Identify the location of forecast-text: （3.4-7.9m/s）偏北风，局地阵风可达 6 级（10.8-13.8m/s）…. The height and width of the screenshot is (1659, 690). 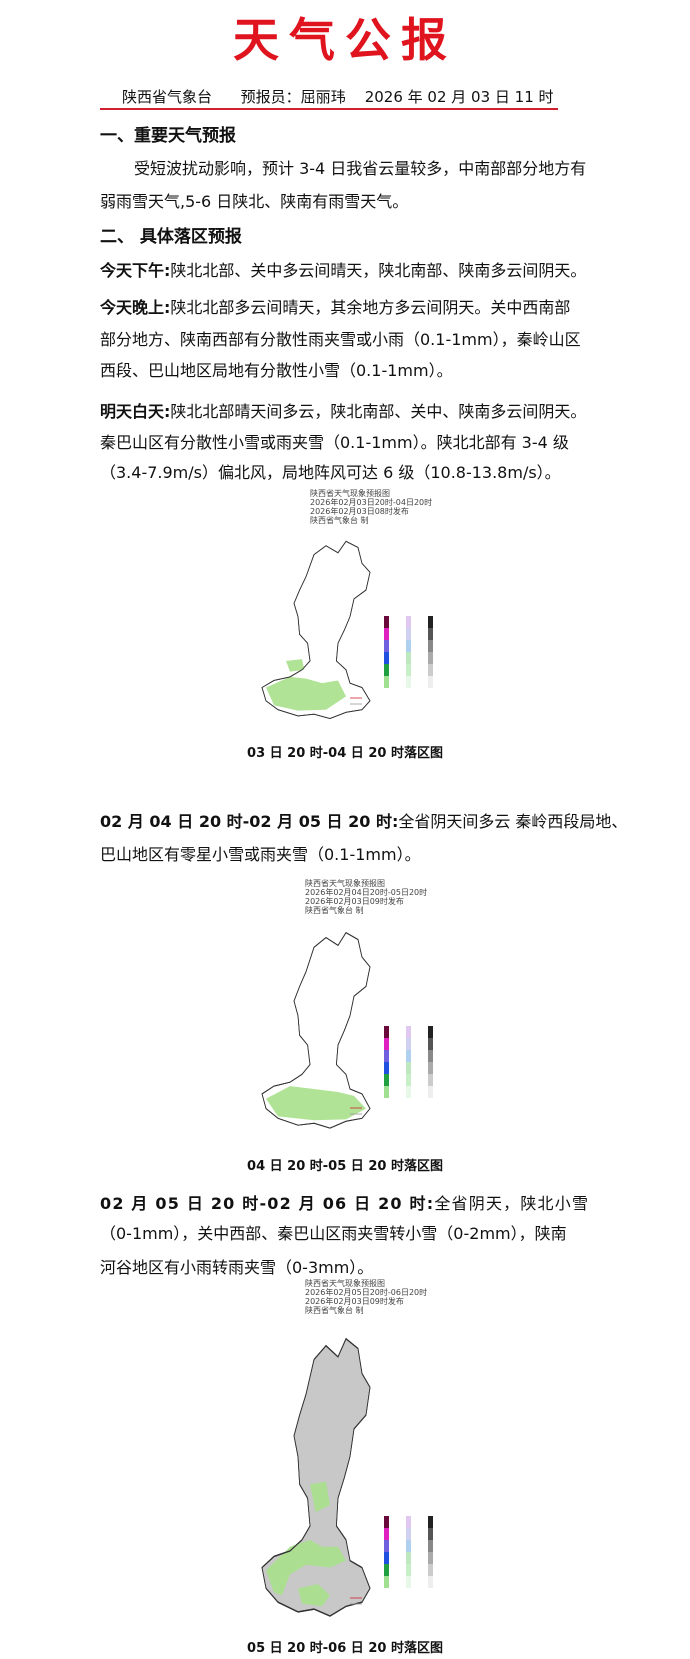
(330, 472).